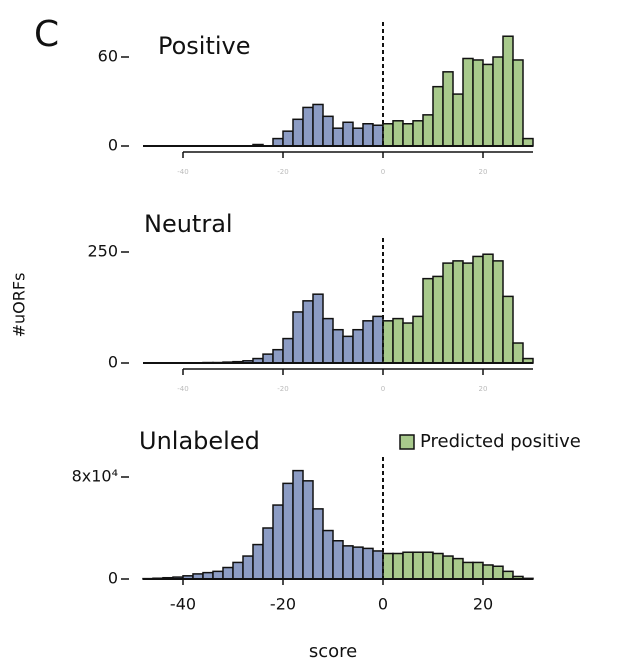  What do you see at coordinates (95, 476) in the screenshot?
I see `y-tick-label: 8x10⁴` at bounding box center [95, 476].